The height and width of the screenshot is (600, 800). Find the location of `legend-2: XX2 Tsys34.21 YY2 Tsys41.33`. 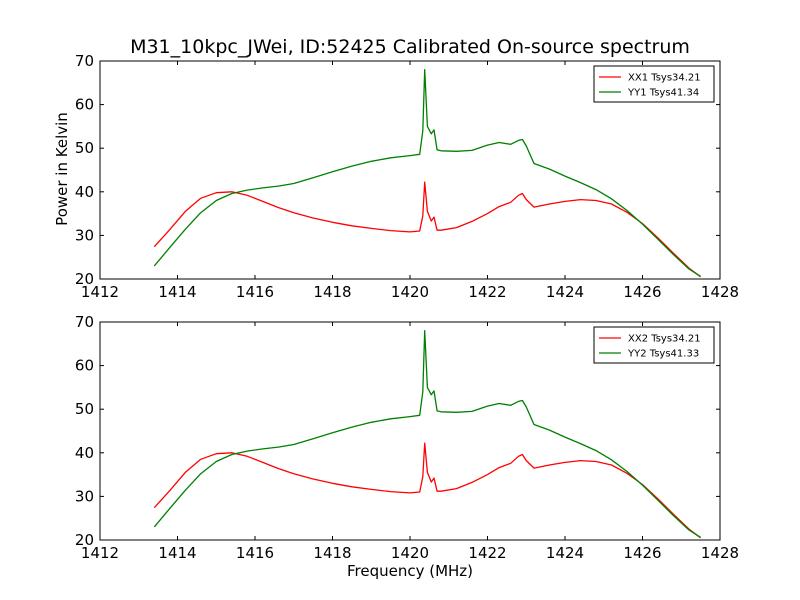

legend-2: XX2 Tsys34.21 YY2 Tsys41.33 is located at coordinates (654, 345).